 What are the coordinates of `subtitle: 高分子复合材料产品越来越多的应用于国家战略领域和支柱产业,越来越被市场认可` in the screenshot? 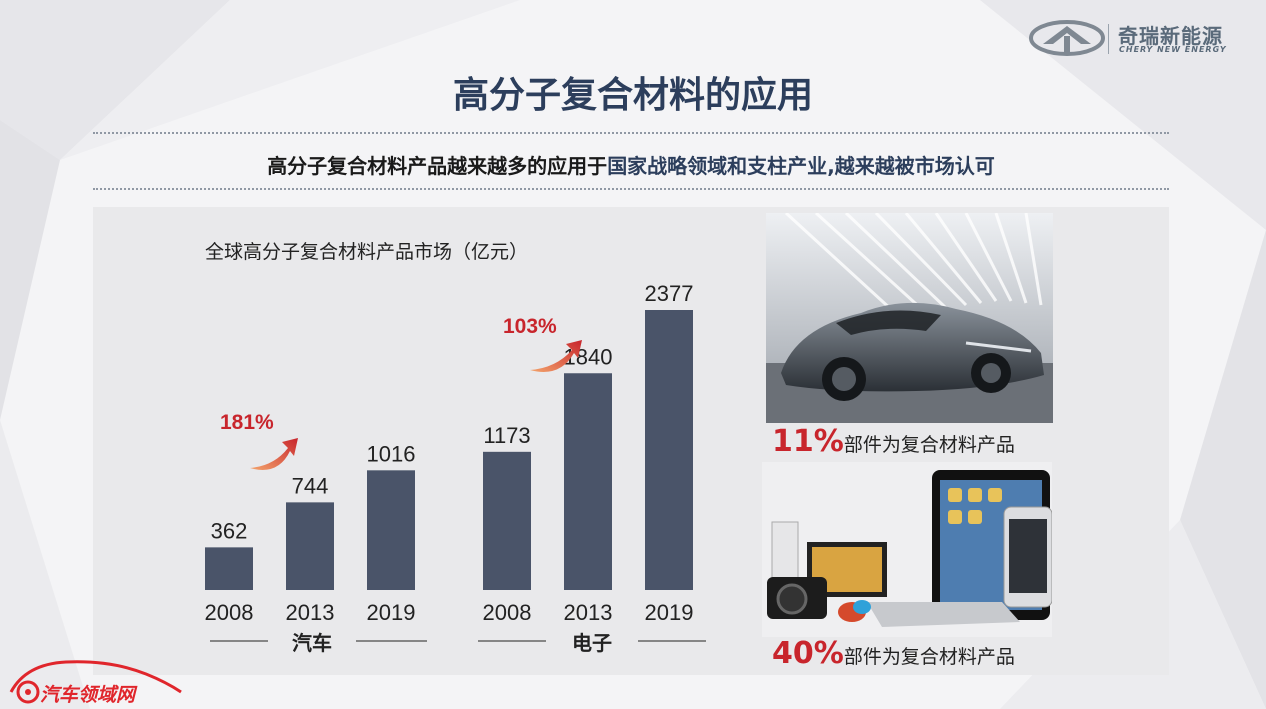 It's located at (631, 164).